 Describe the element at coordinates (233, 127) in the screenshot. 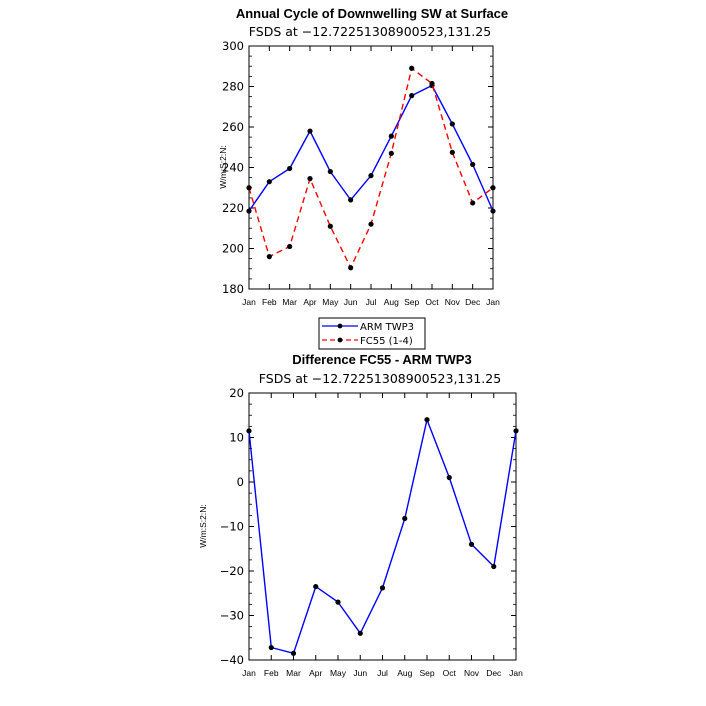

I see `chart1-ytick-label: 260` at that location.